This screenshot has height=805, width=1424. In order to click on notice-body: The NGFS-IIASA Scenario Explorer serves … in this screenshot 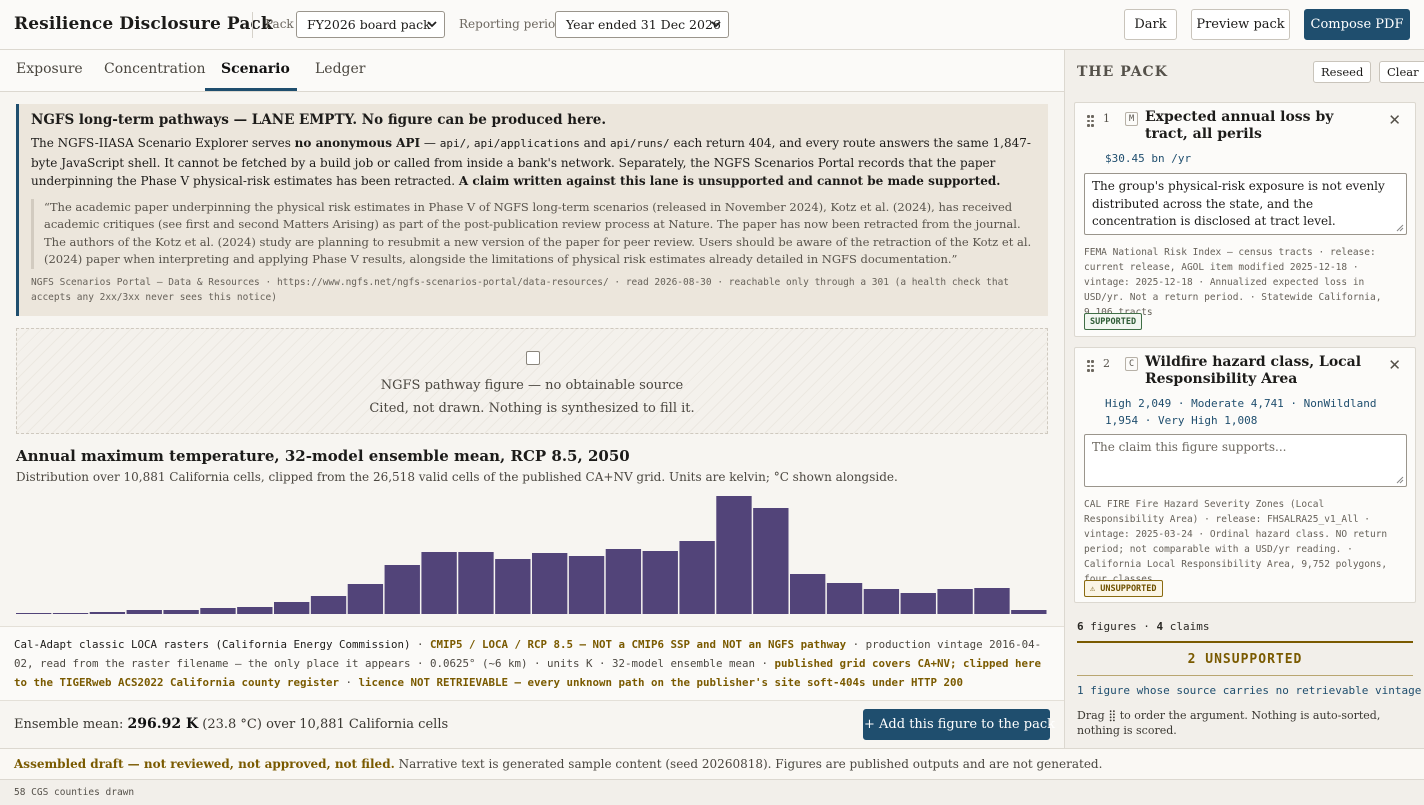, I will do `click(531, 162)`.